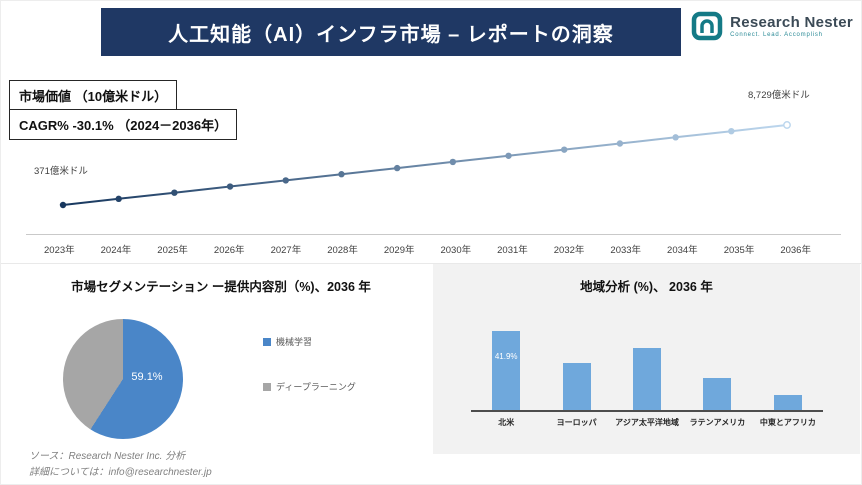 The height and width of the screenshot is (485, 862). Describe the element at coordinates (739, 250) in the screenshot. I see `x-axis-label: 2035年` at that location.